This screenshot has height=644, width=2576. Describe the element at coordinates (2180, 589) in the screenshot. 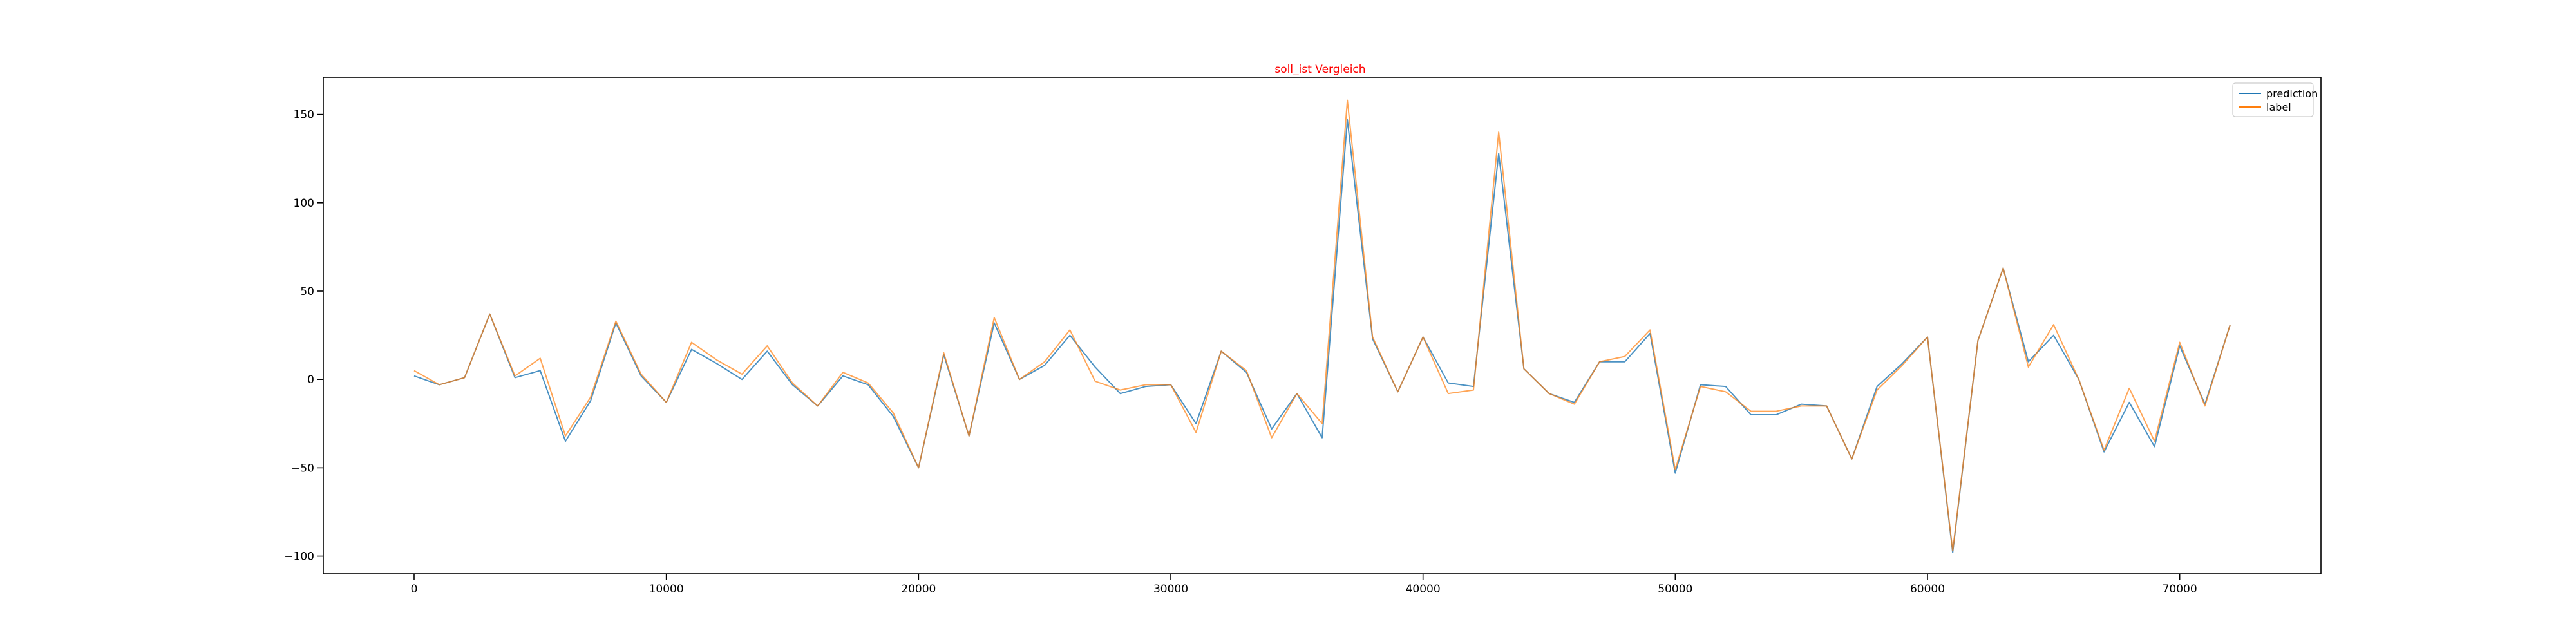

I see `x-tick-label: 70000` at that location.